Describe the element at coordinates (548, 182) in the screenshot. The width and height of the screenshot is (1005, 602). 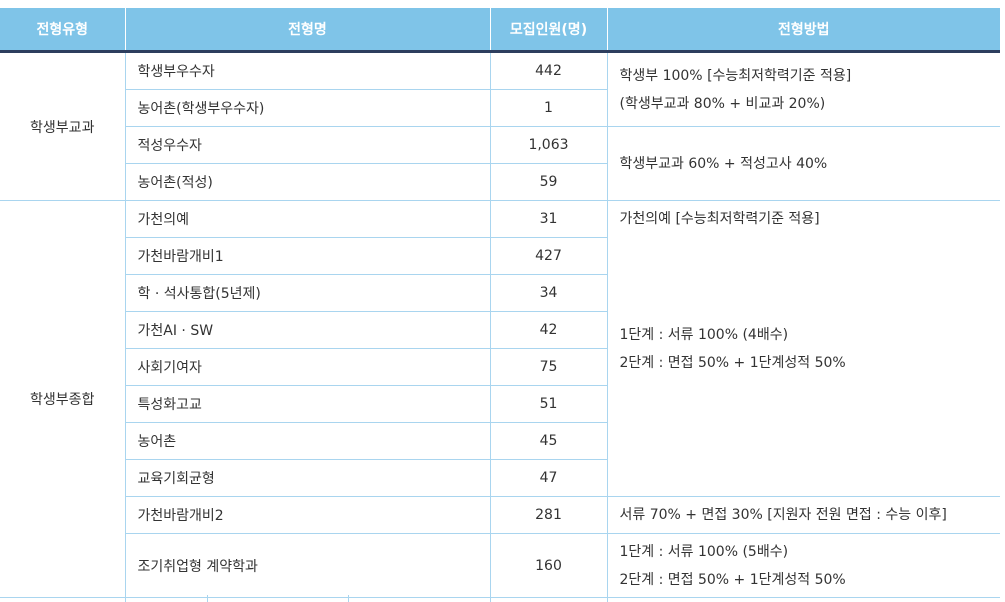
I see `count-cell: 59` at that location.